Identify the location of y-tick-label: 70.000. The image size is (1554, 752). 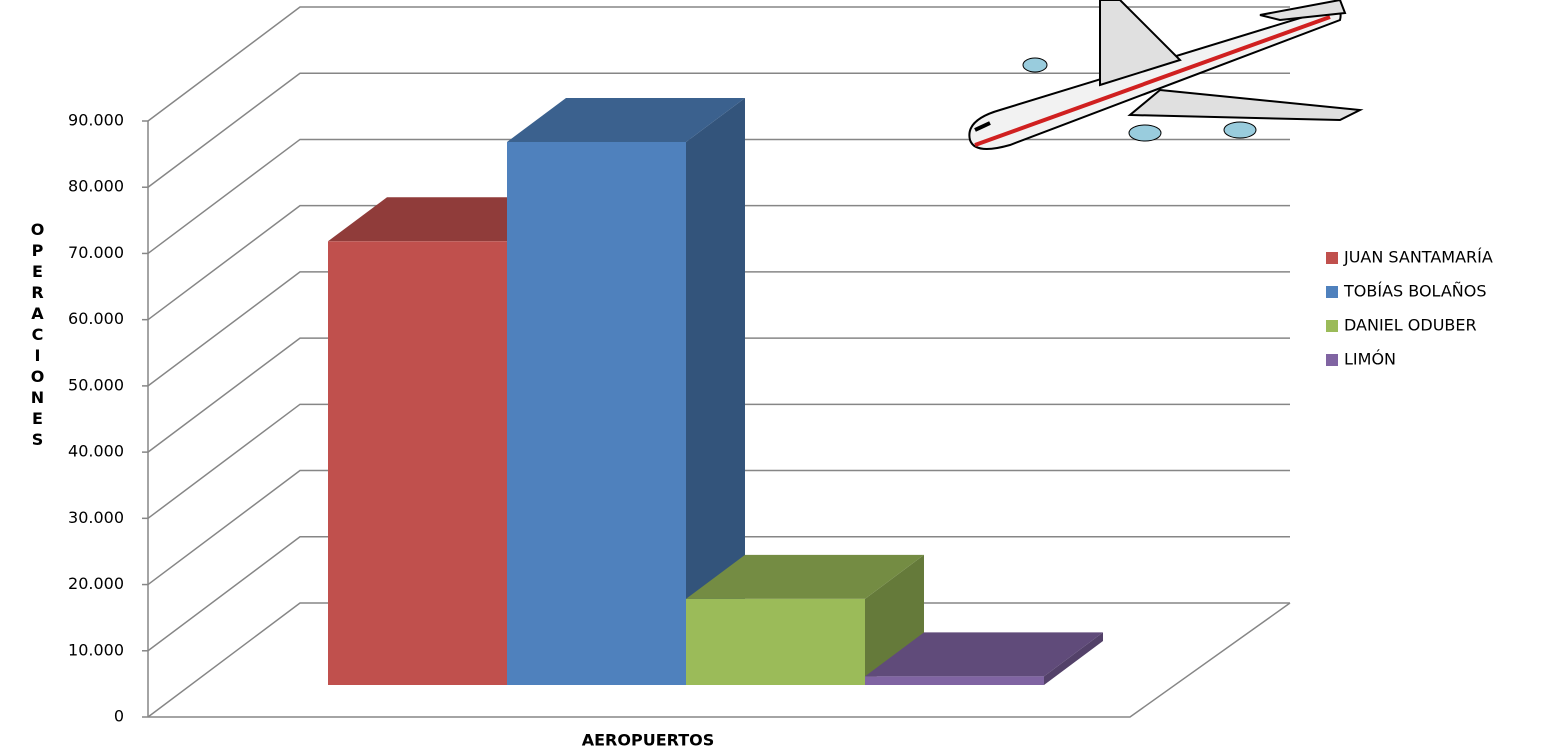
(96, 252).